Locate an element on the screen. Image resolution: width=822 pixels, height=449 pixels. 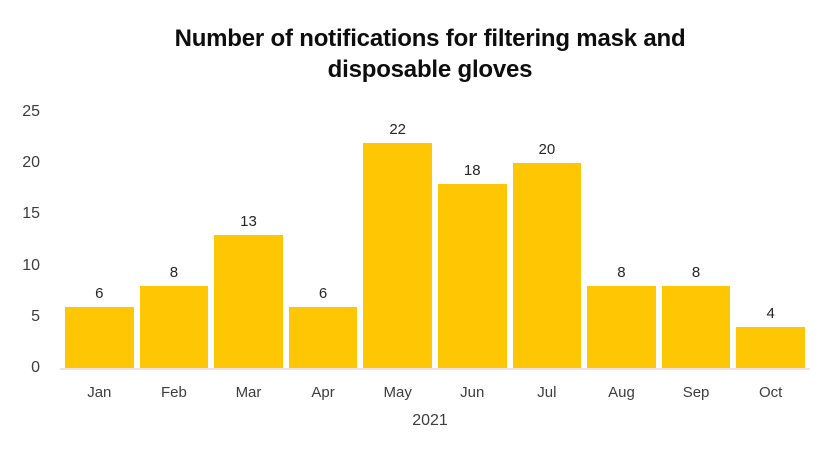
bar-column: 22 is located at coordinates (397, 240).